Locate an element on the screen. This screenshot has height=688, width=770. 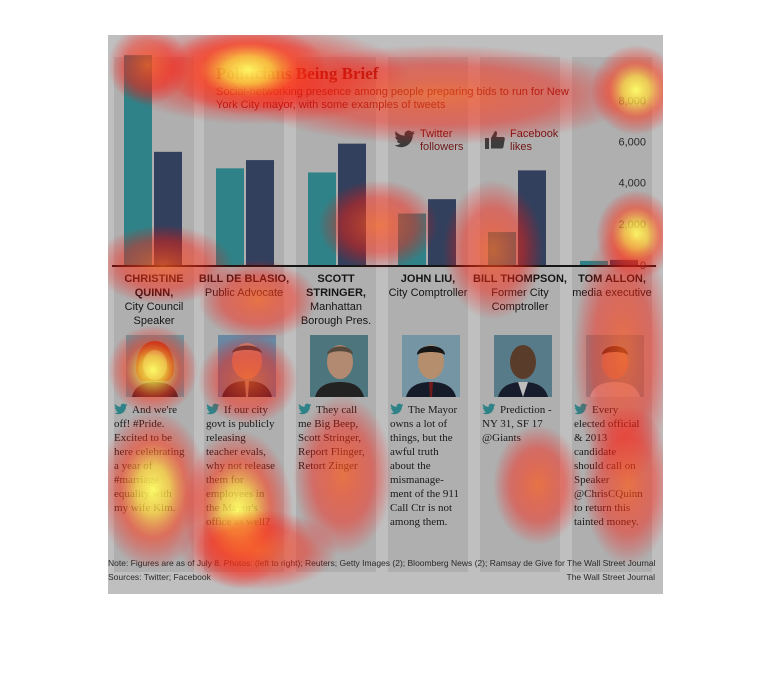
politician-role: City Comptroller is located at coordinates (428, 293).